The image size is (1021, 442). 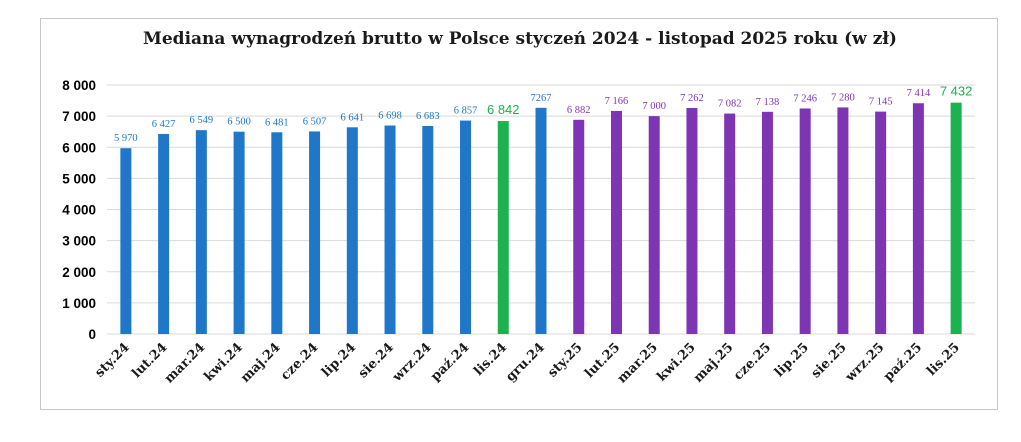 I want to click on y-tick-label: 8 000, so click(x=79, y=85).